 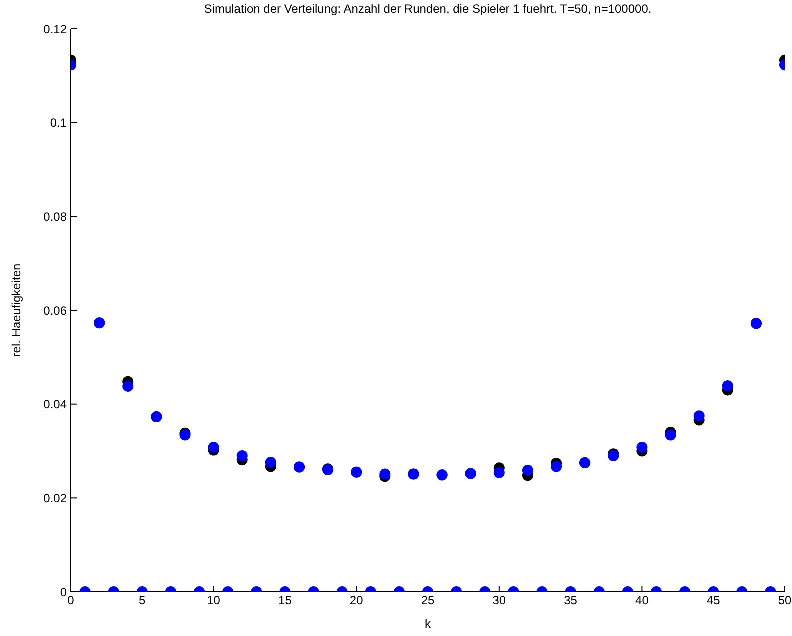 What do you see at coordinates (428, 9) in the screenshot?
I see `chart-title: Simulation der Verteilung: Anzahl der Runden, die Spieler 1 fuehrt. T=50, n=100000.` at bounding box center [428, 9].